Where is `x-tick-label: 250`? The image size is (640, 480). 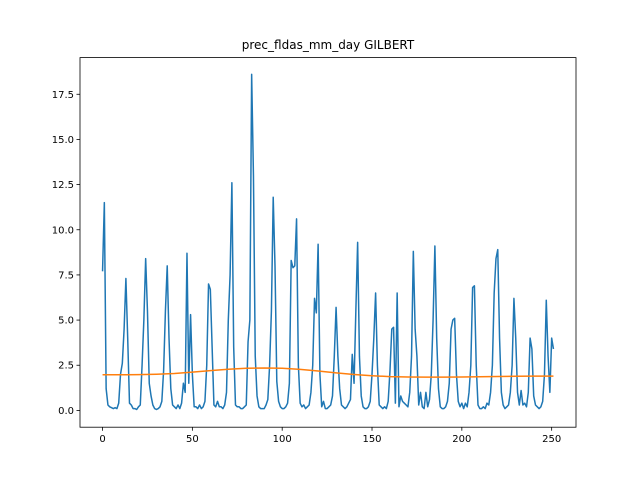
x-tick-label: 250 is located at coordinates (551, 439).